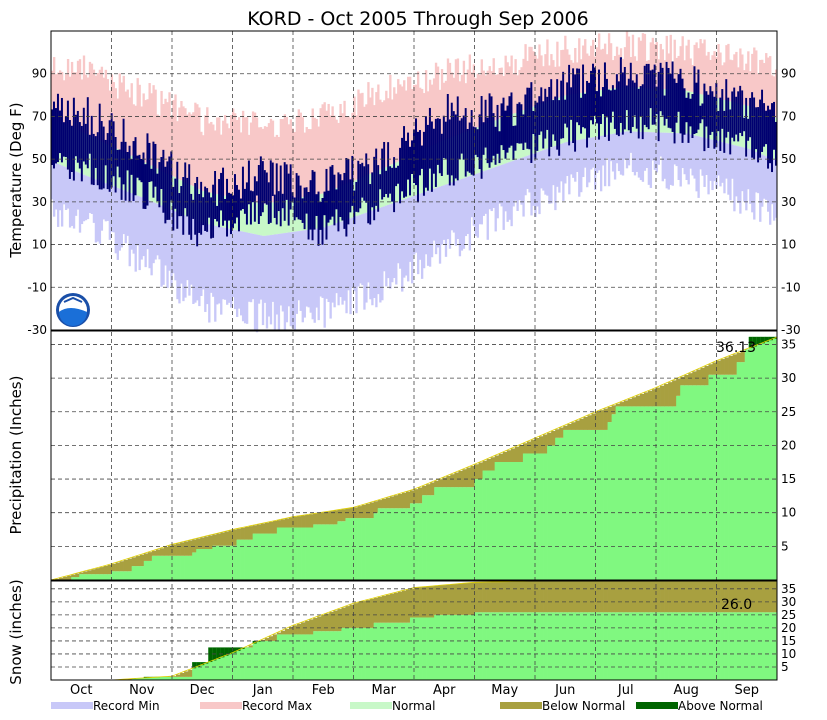 The image size is (827, 720). I want to click on x-tick-label-month: Feb, so click(323, 690).